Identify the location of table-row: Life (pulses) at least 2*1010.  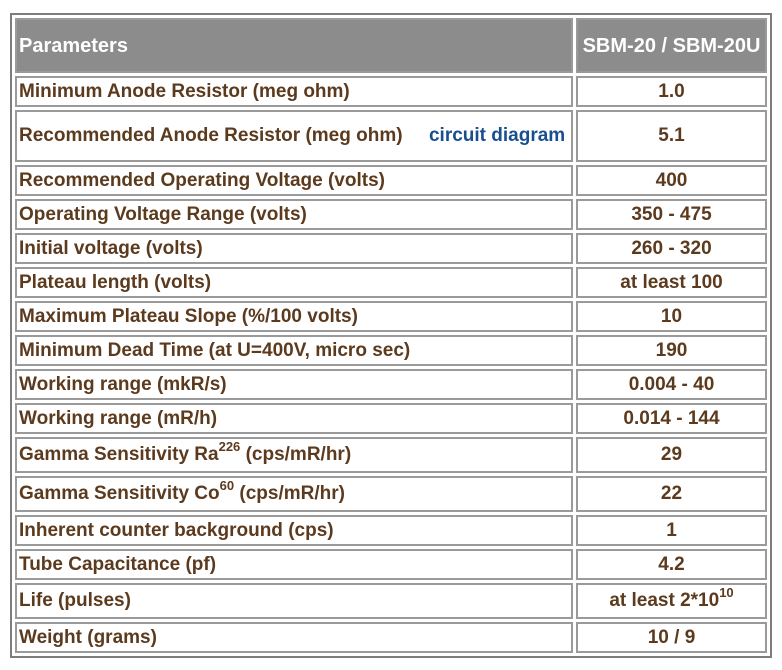
(391, 601).